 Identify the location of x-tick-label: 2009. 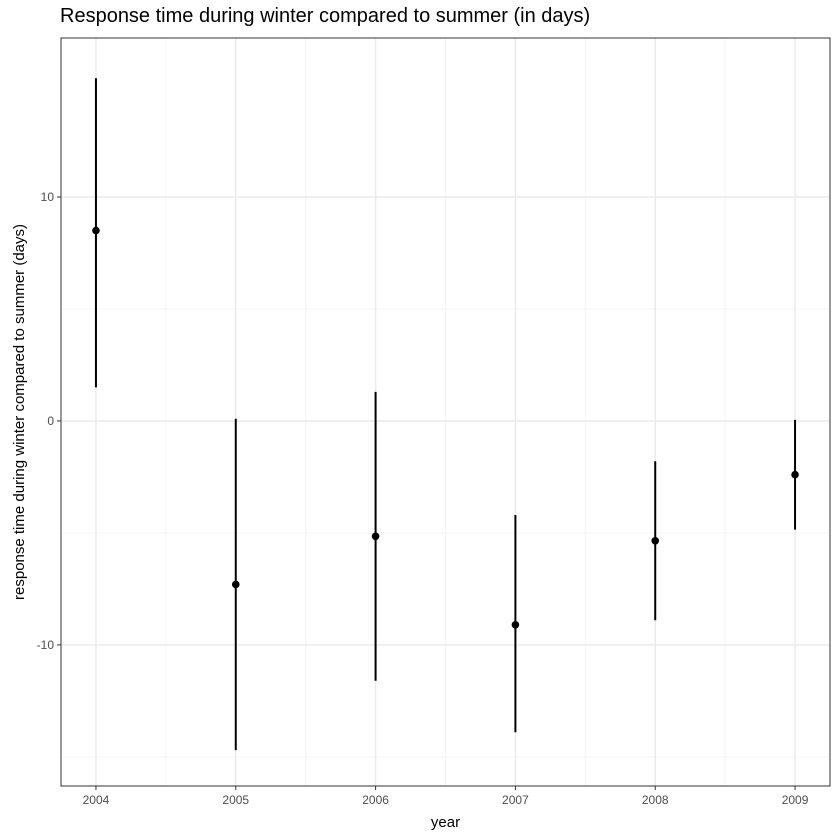
(795, 800).